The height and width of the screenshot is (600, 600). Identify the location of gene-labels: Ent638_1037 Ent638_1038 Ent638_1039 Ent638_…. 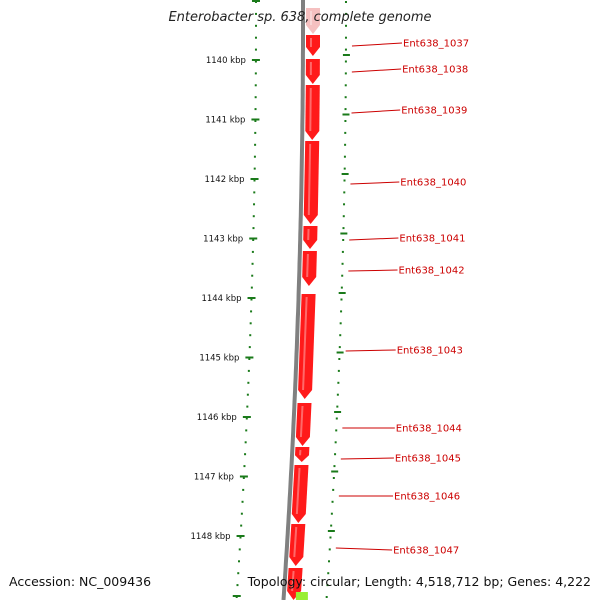
(431, 298).